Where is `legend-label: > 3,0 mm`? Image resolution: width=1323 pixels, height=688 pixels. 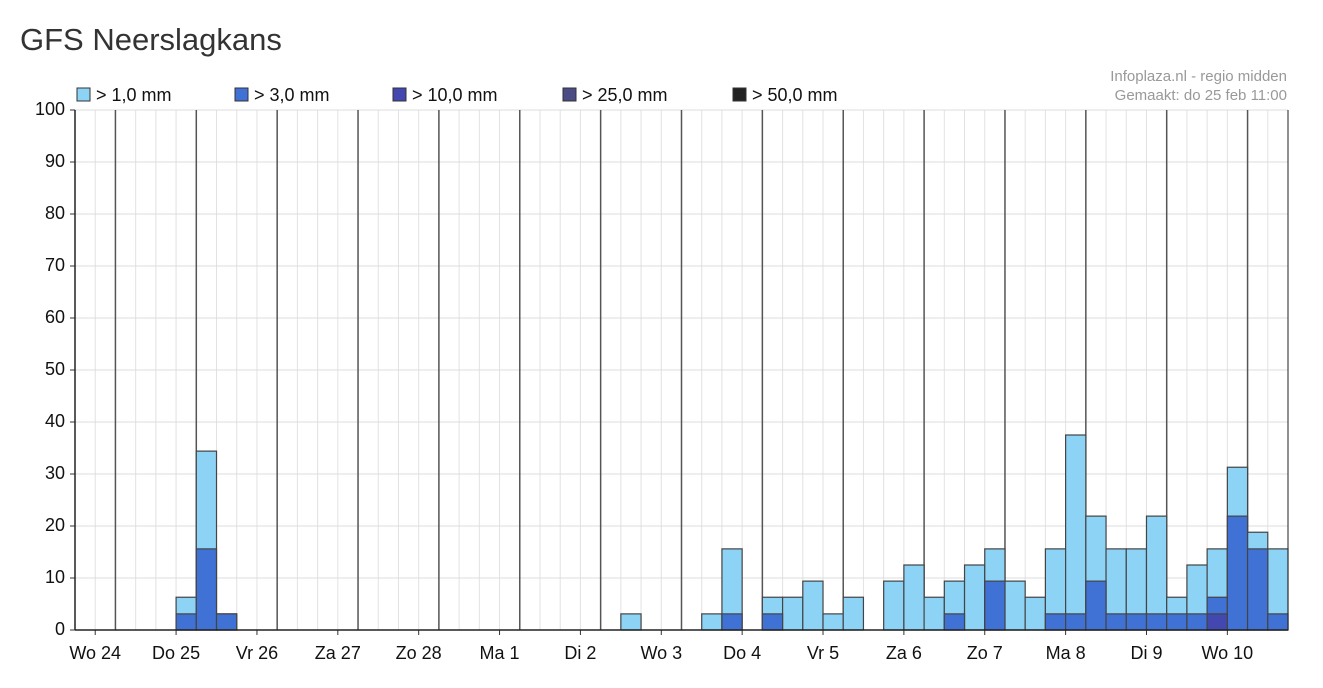
legend-label: > 3,0 mm is located at coordinates (292, 95).